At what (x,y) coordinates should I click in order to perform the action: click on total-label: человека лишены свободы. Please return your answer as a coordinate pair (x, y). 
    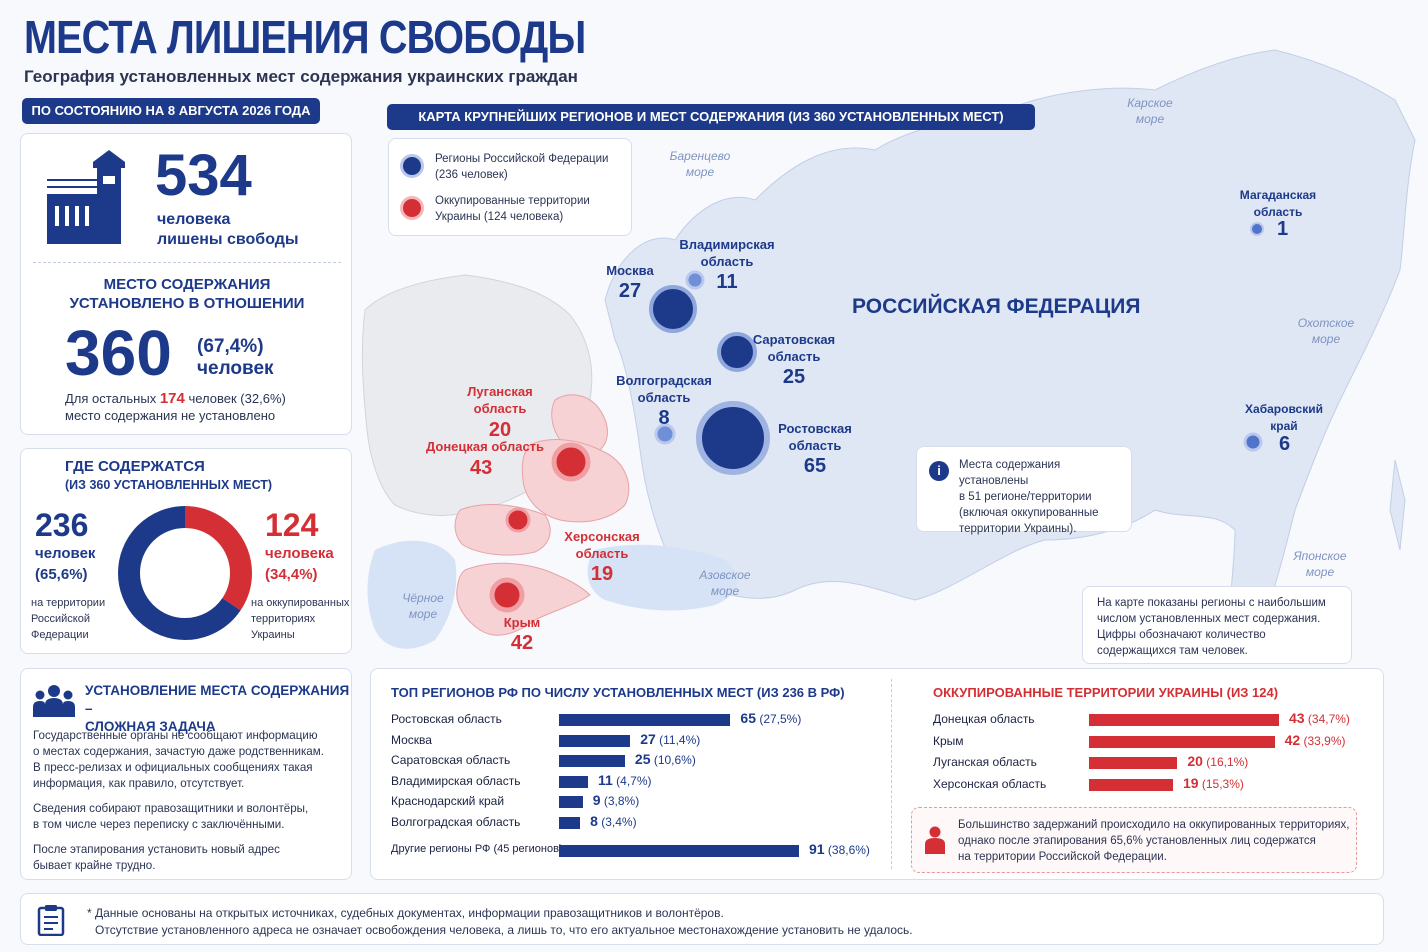
    Looking at the image, I should click on (228, 229).